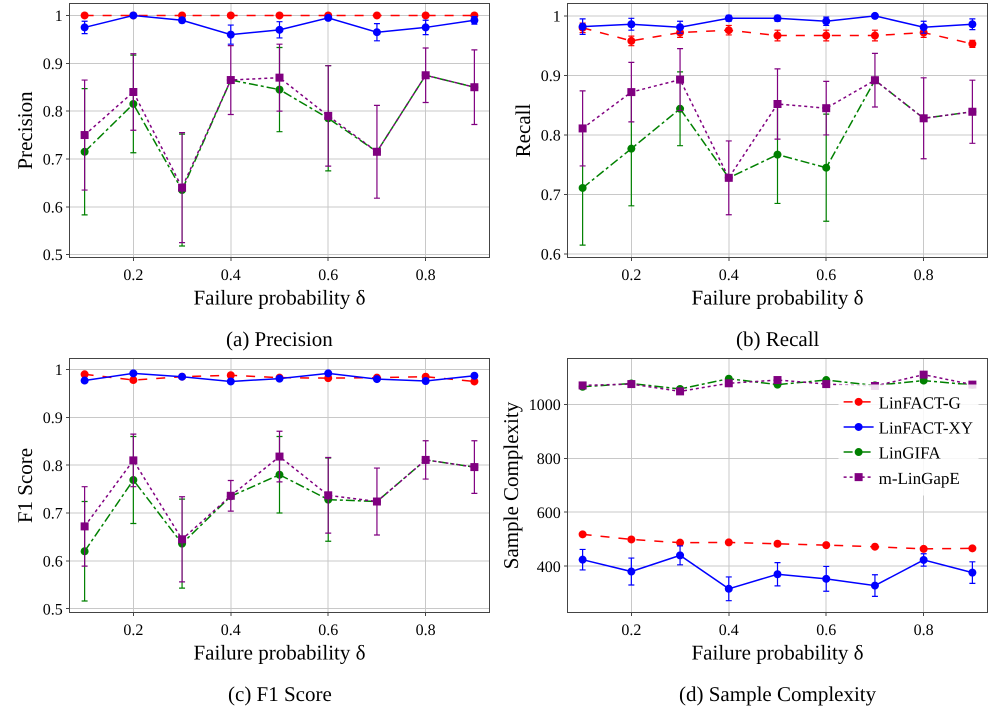 The width and height of the screenshot is (995, 710). I want to click on legend-label: LinGIFA, so click(910, 453).